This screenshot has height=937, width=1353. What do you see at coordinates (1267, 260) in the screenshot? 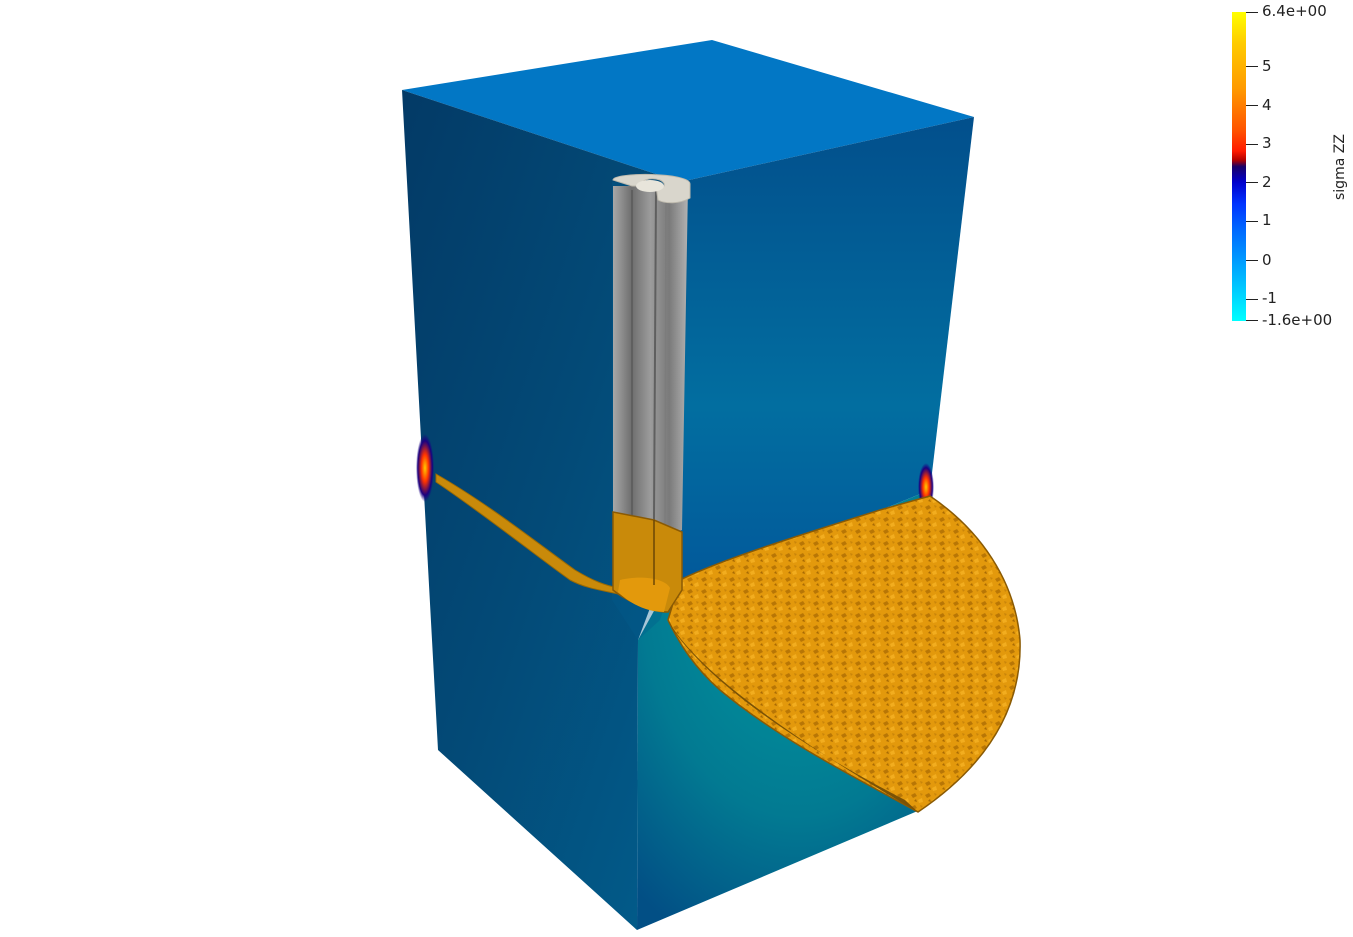
I see `colorbar-tick-label: 0` at bounding box center [1267, 260].